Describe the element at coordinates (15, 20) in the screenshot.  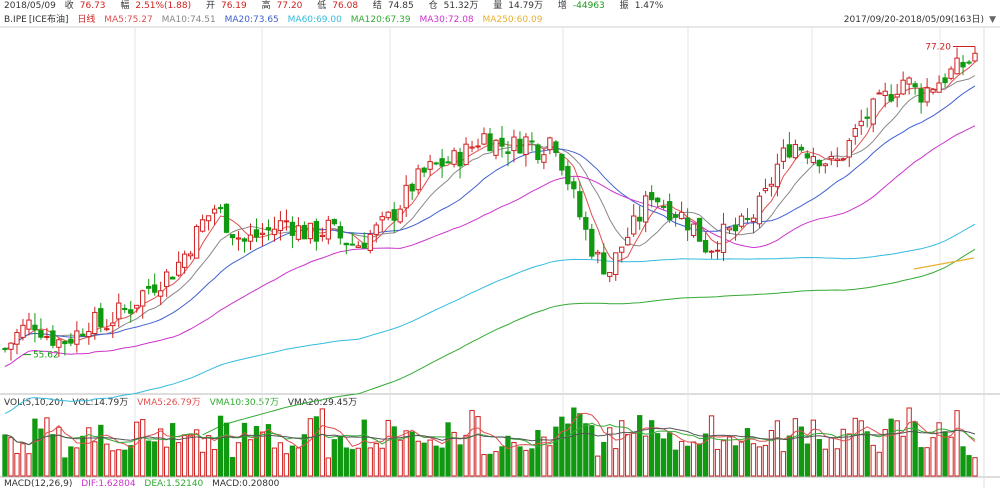
I see `symbol-code: B.IPE` at that location.